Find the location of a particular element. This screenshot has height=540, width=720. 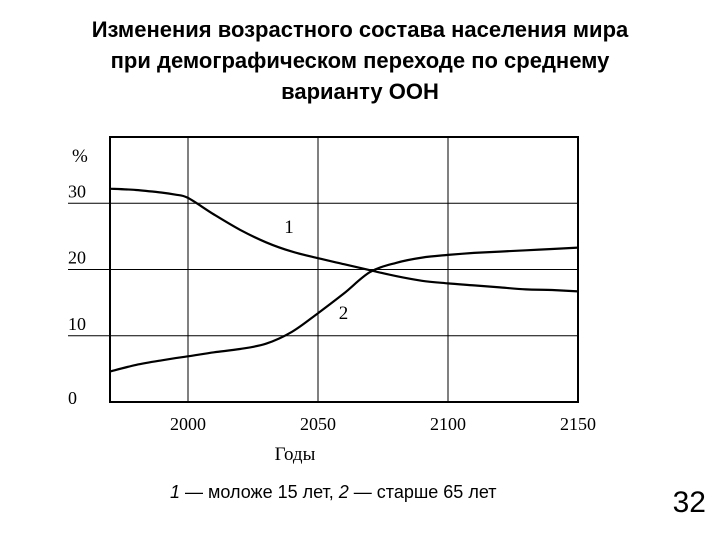

y-tick-label-0: 0 is located at coordinates (72, 398).